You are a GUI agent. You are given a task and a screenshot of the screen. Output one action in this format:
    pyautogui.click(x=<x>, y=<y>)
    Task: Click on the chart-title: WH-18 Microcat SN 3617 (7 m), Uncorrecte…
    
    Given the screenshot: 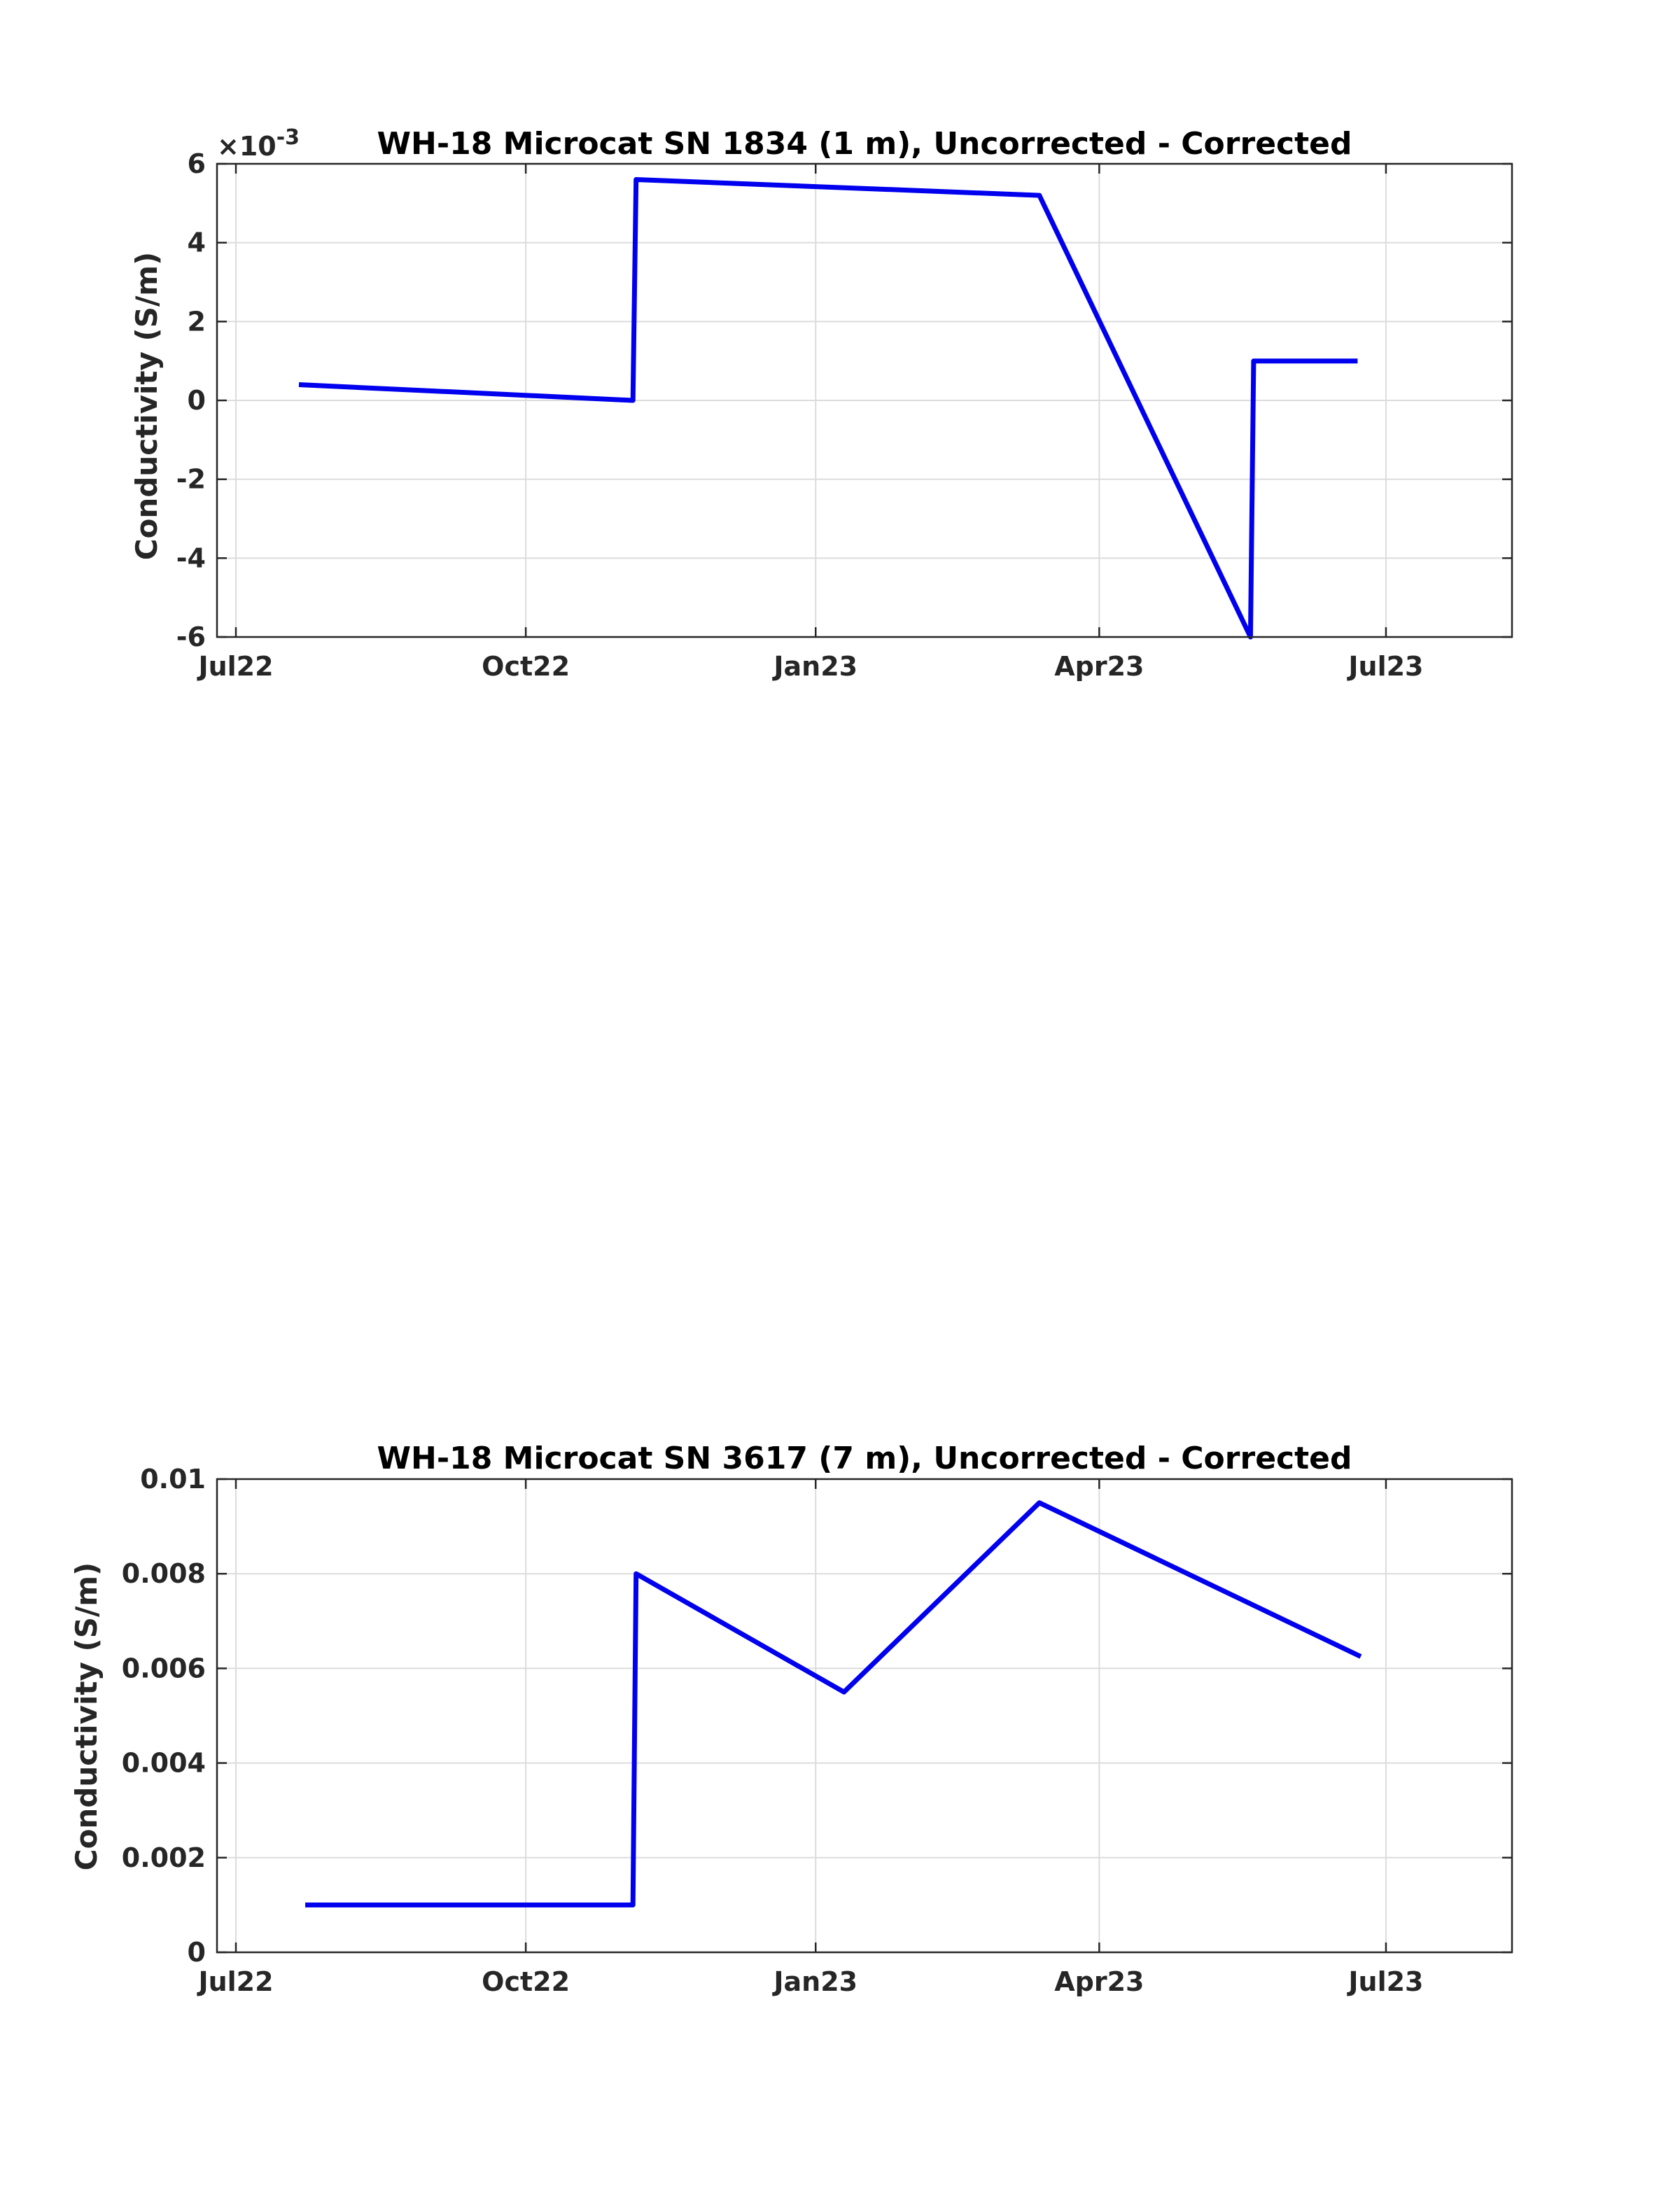 What is the action you would take?
    pyautogui.click(x=864, y=1458)
    